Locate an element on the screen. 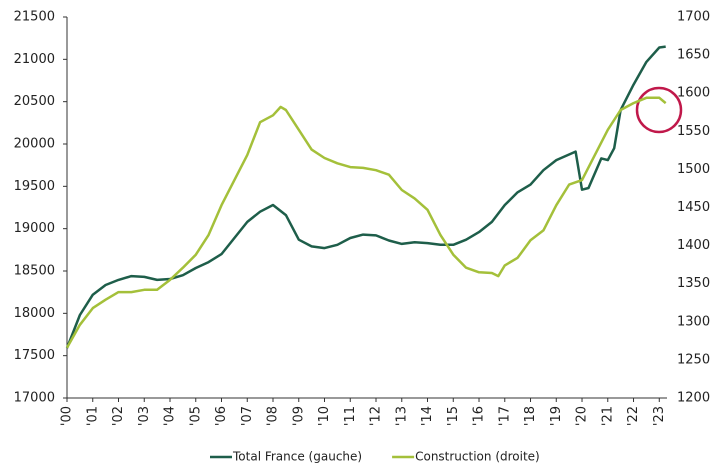  y2-tick-label: 1550 is located at coordinates (693, 131).